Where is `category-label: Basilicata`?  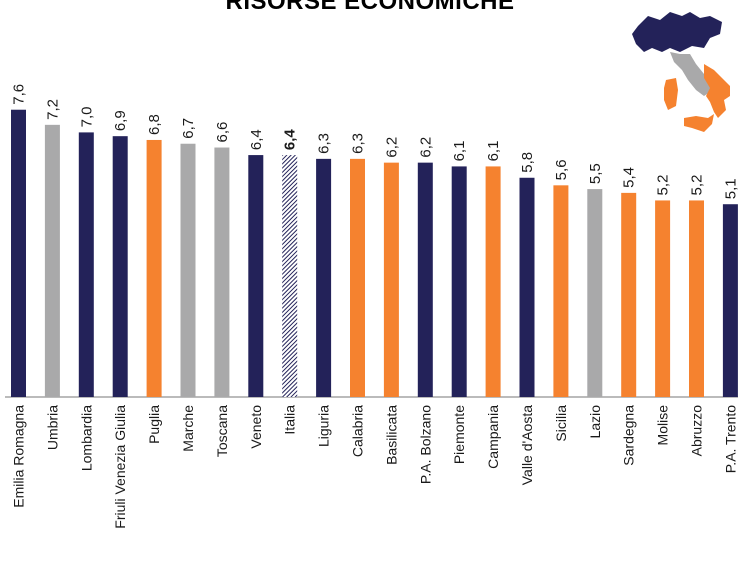 category-label: Basilicata is located at coordinates (391, 435).